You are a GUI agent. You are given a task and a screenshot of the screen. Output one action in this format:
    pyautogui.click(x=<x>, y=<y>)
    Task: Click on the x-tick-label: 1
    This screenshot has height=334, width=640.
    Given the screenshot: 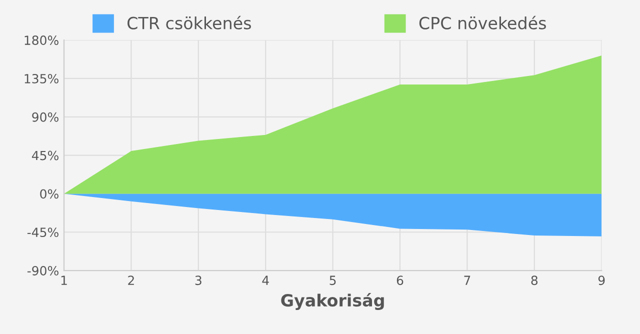 What is the action you would take?
    pyautogui.click(x=64, y=280)
    